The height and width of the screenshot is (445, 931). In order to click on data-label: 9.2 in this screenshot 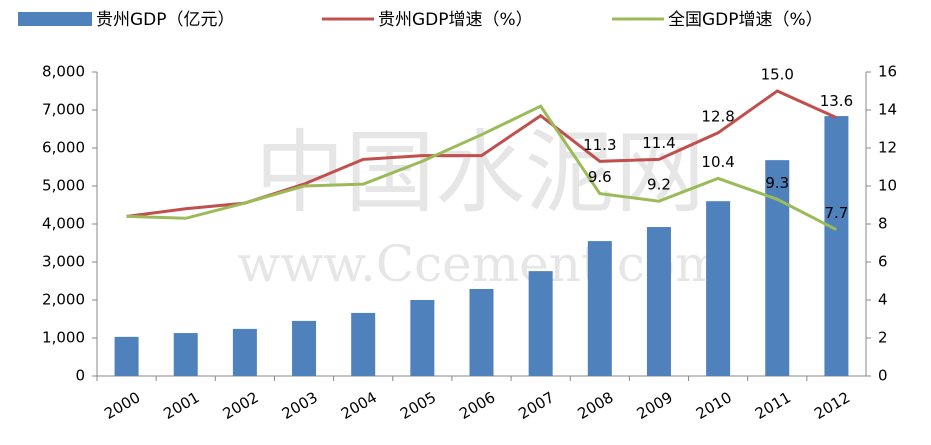, I will do `click(659, 185)`.